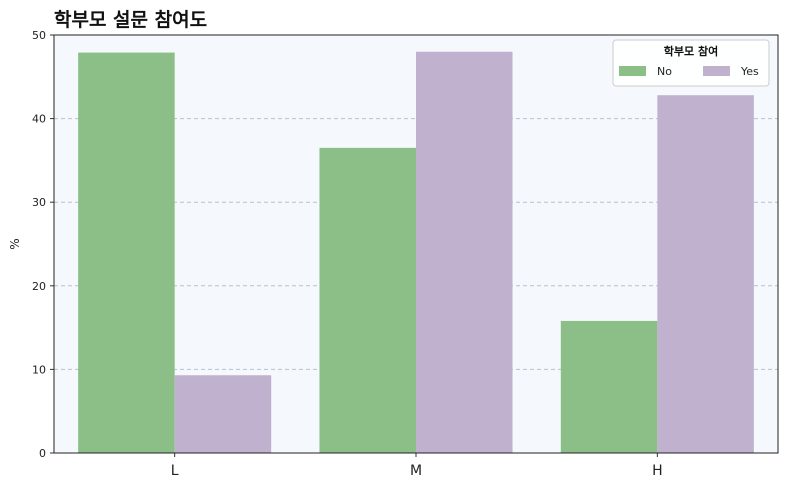  I want to click on y-tick-label: 40, so click(39, 119).